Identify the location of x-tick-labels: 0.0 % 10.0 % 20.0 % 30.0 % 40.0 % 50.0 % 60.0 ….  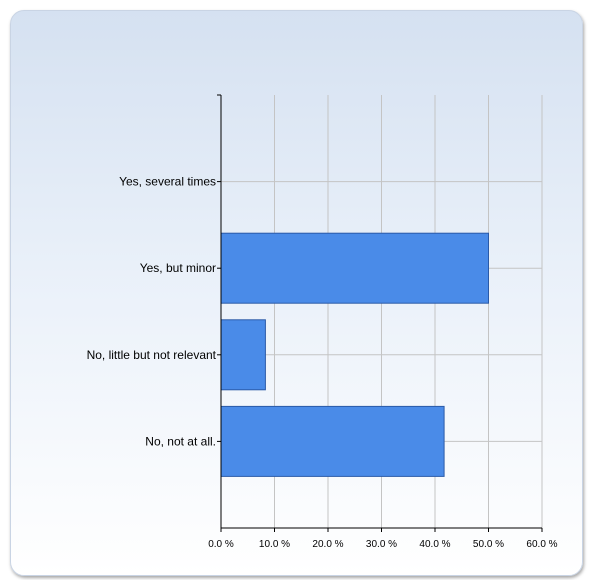
(382, 544).